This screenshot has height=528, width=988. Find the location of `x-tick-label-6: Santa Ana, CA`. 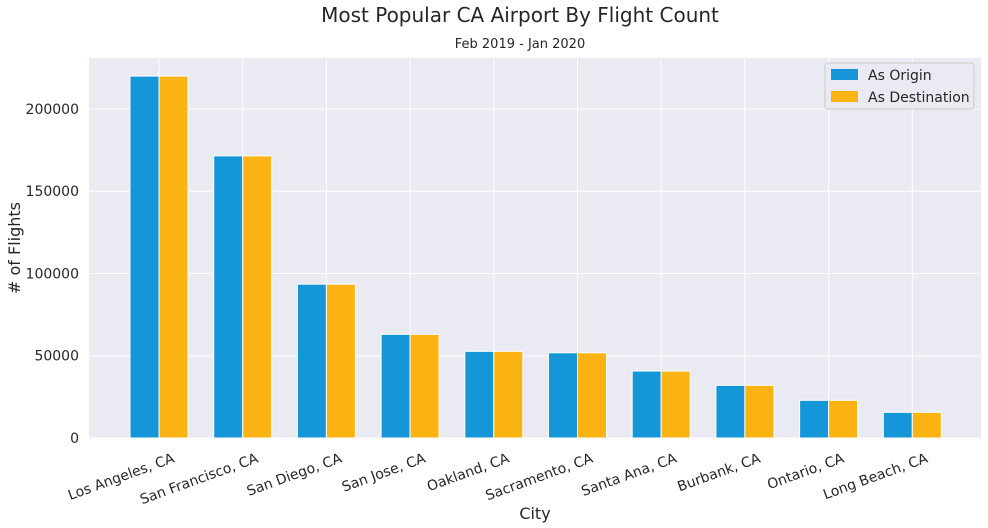

x-tick-label-6: Santa Ana, CA is located at coordinates (629, 474).